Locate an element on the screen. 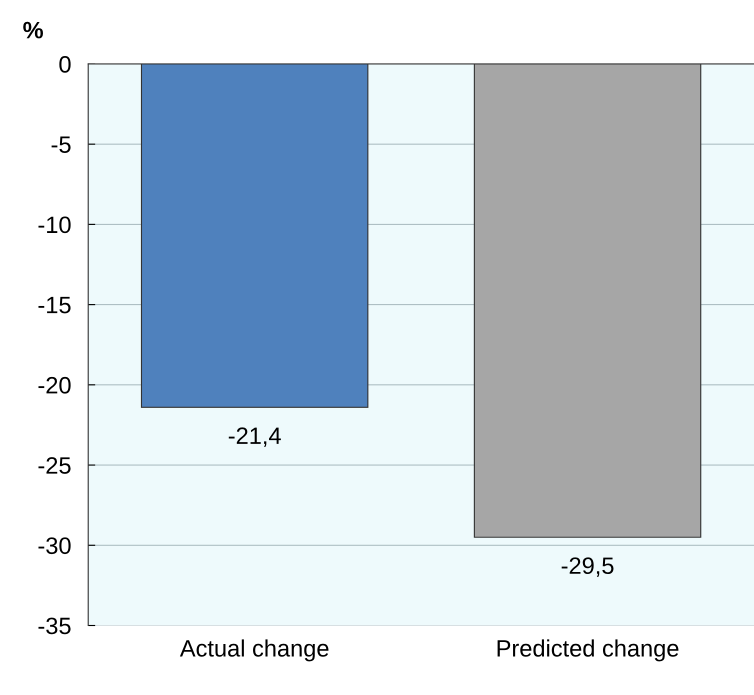  y-tick-label: -20 is located at coordinates (54, 385).